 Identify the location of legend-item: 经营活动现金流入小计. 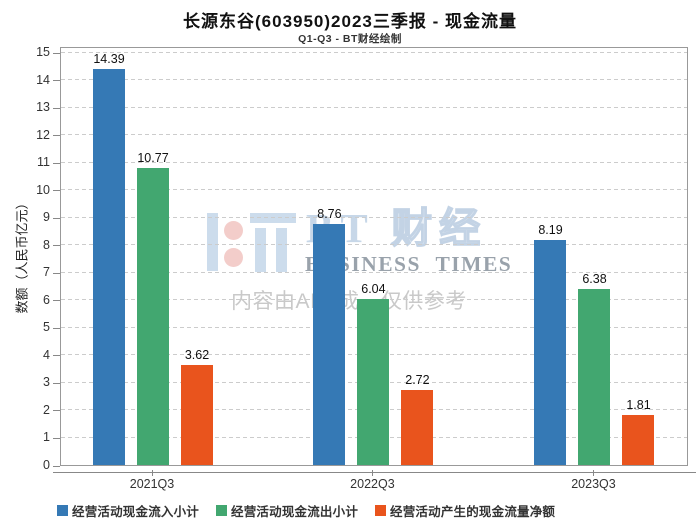
(128, 510).